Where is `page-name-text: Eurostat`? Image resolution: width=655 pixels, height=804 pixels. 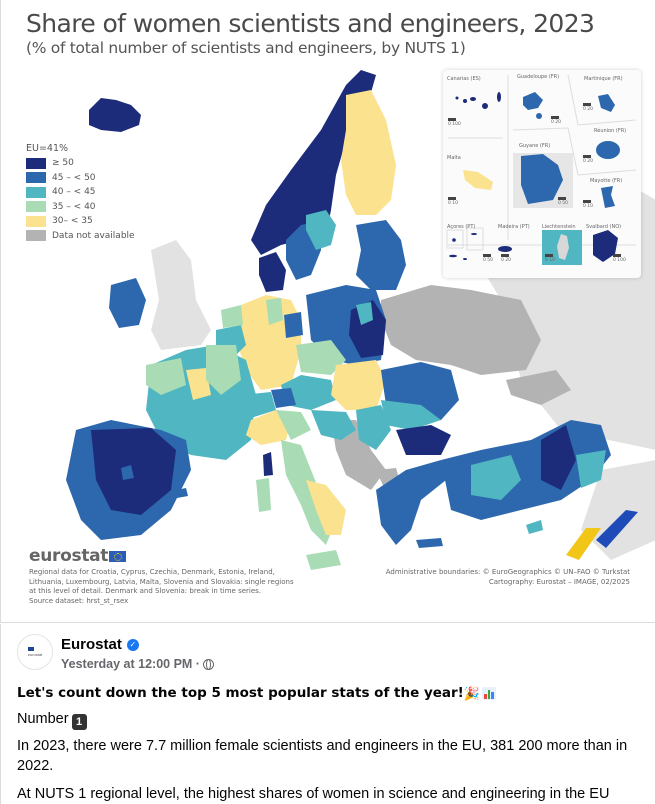
page-name-text: Eurostat is located at coordinates (91, 644).